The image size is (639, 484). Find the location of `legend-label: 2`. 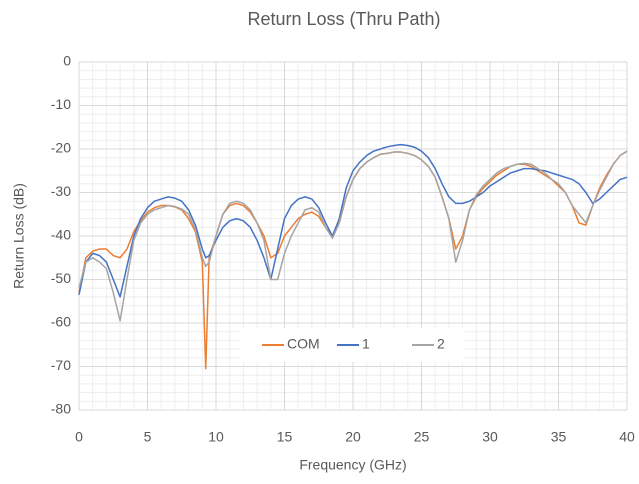

legend-label: 2 is located at coordinates (441, 344).